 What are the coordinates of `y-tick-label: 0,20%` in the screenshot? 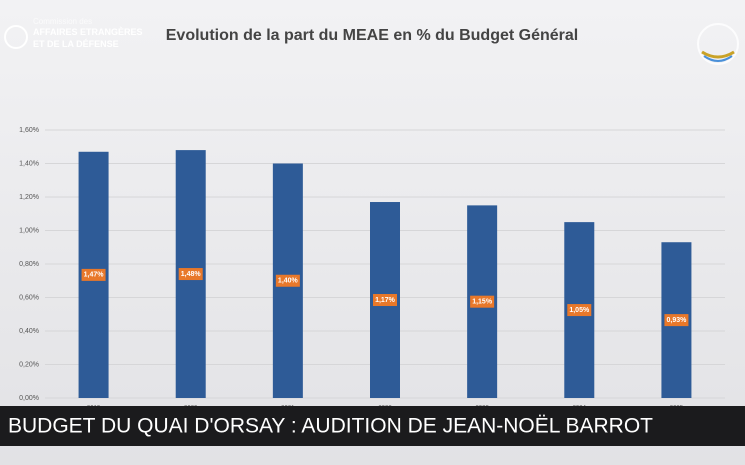 It's located at (29, 364).